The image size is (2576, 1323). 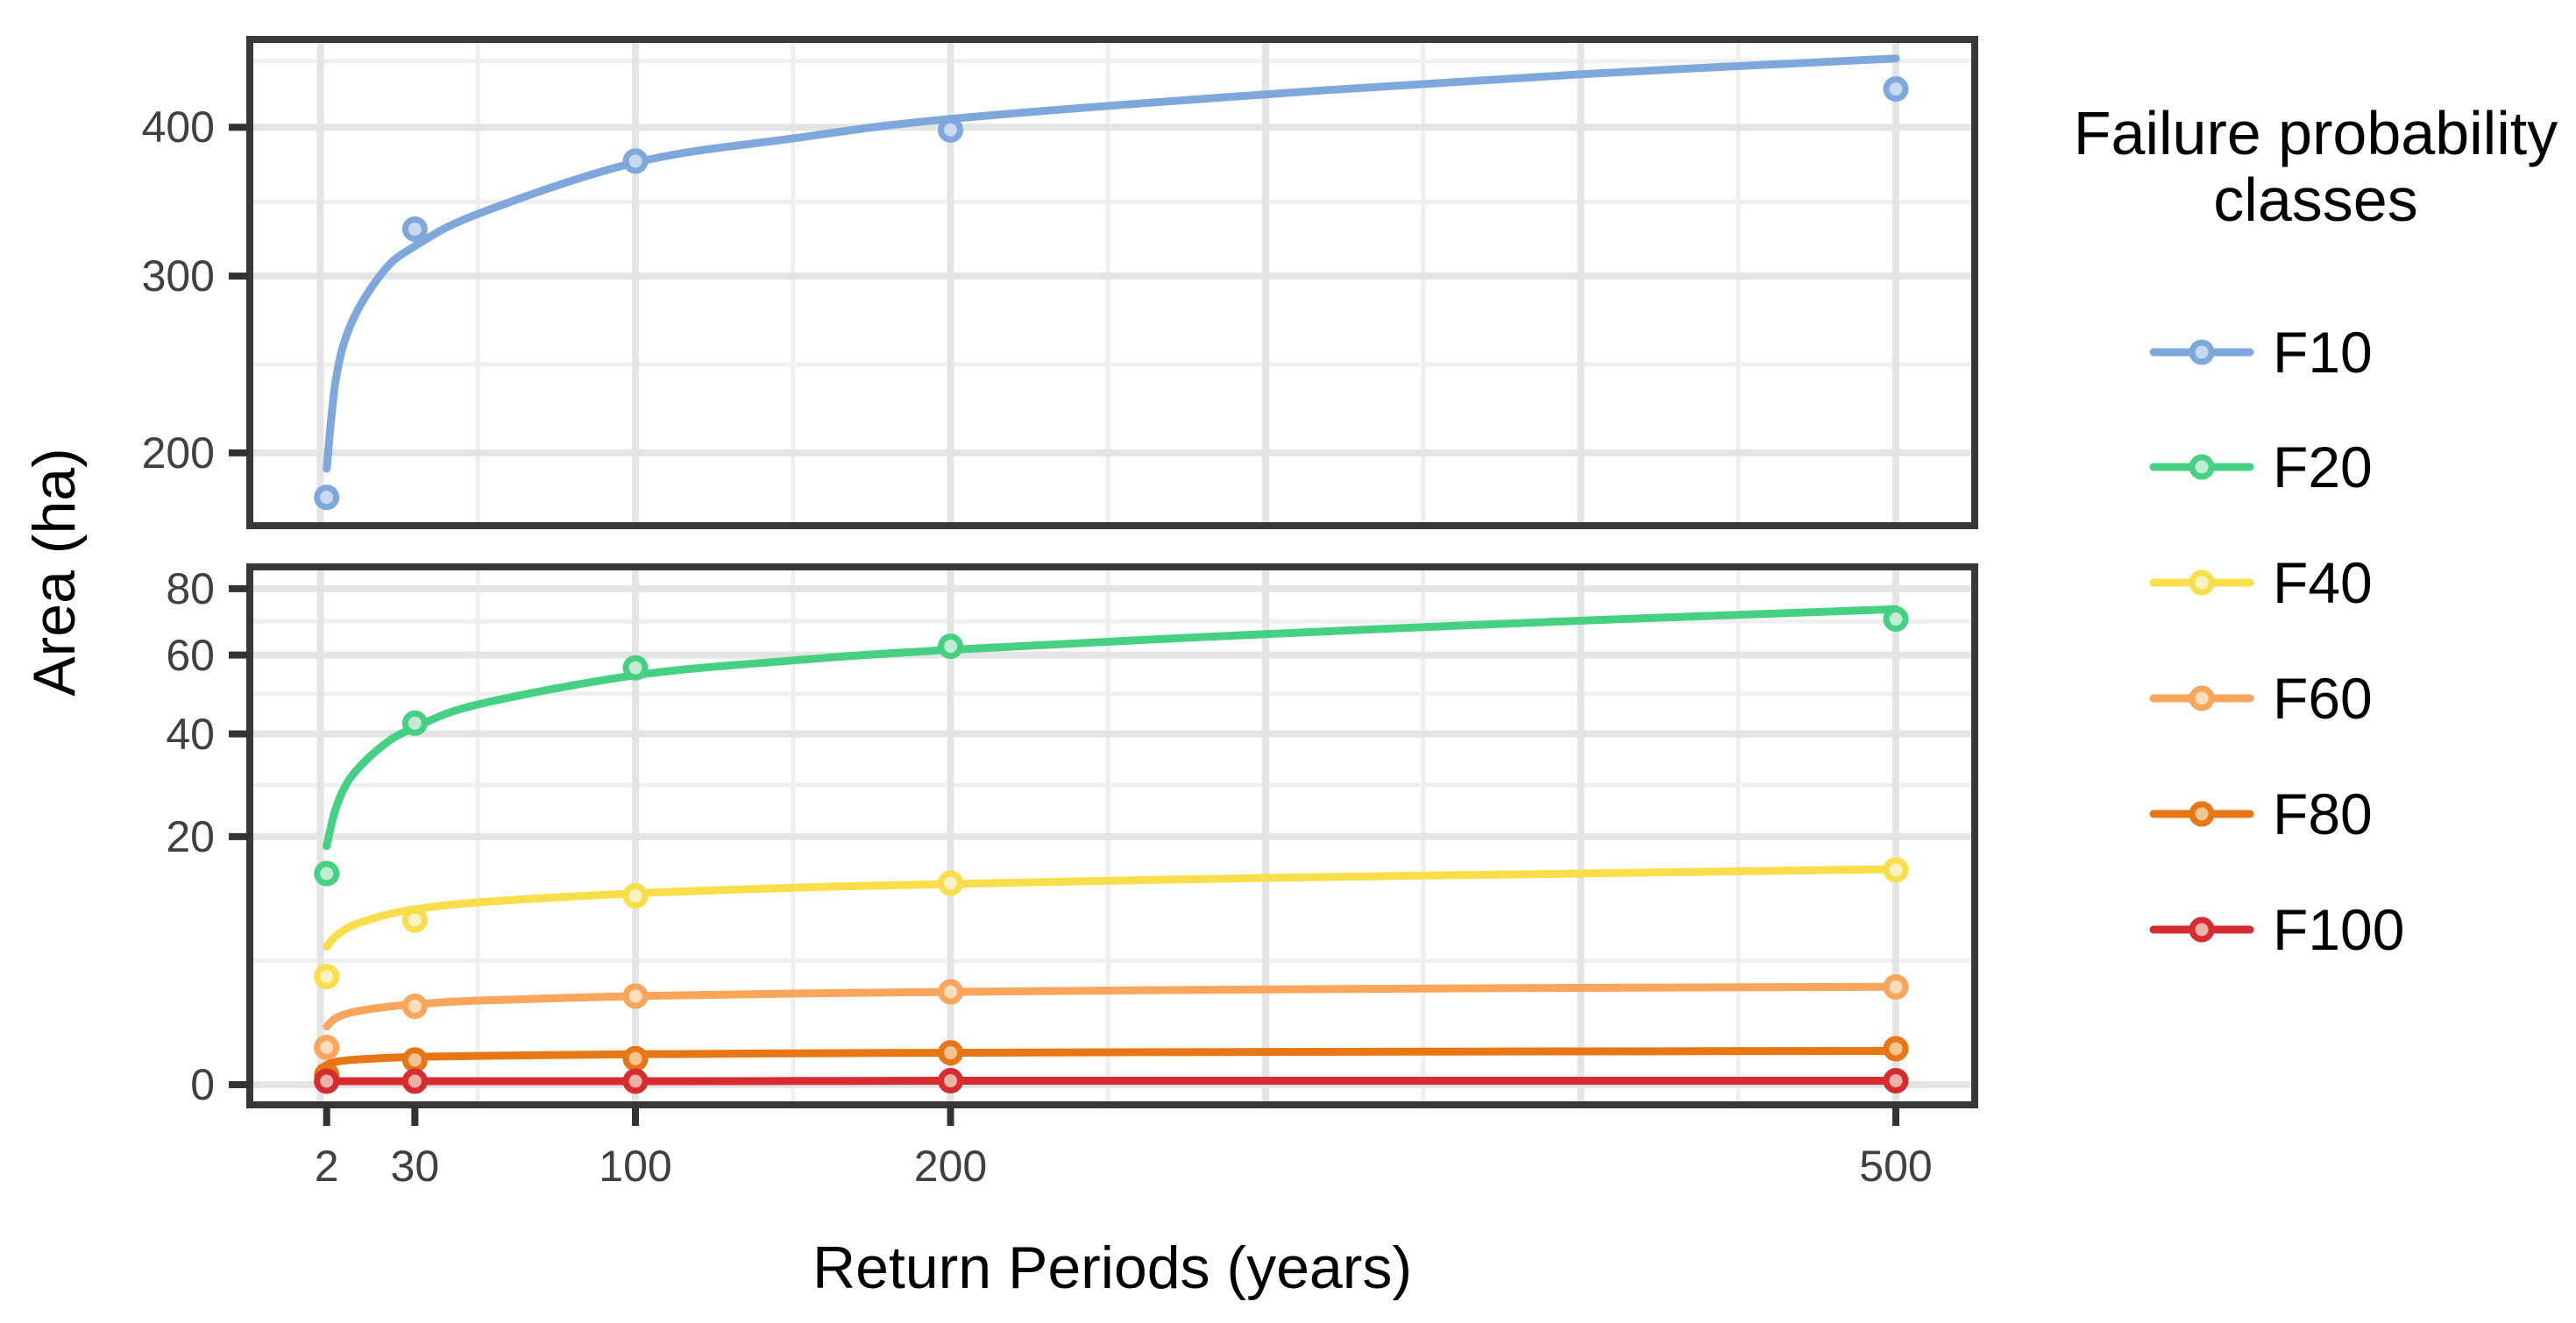 I want to click on y-tick-label: 20, so click(x=190, y=836).